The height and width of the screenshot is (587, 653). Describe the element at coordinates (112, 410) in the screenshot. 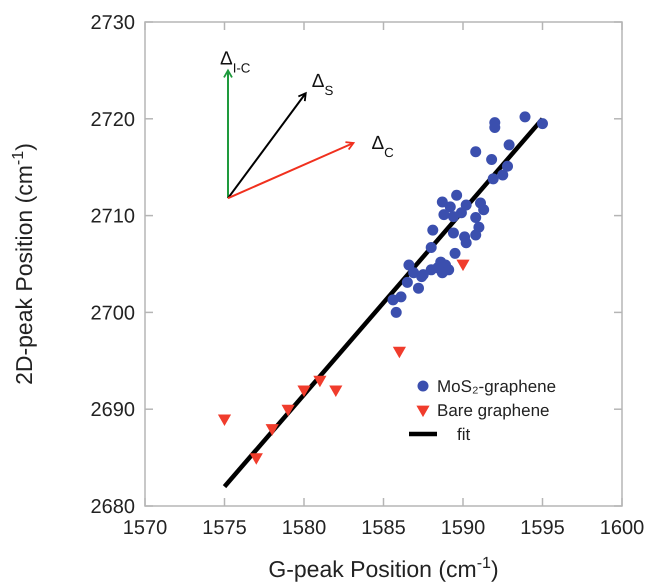

I see `y-tick-label: 2690` at that location.